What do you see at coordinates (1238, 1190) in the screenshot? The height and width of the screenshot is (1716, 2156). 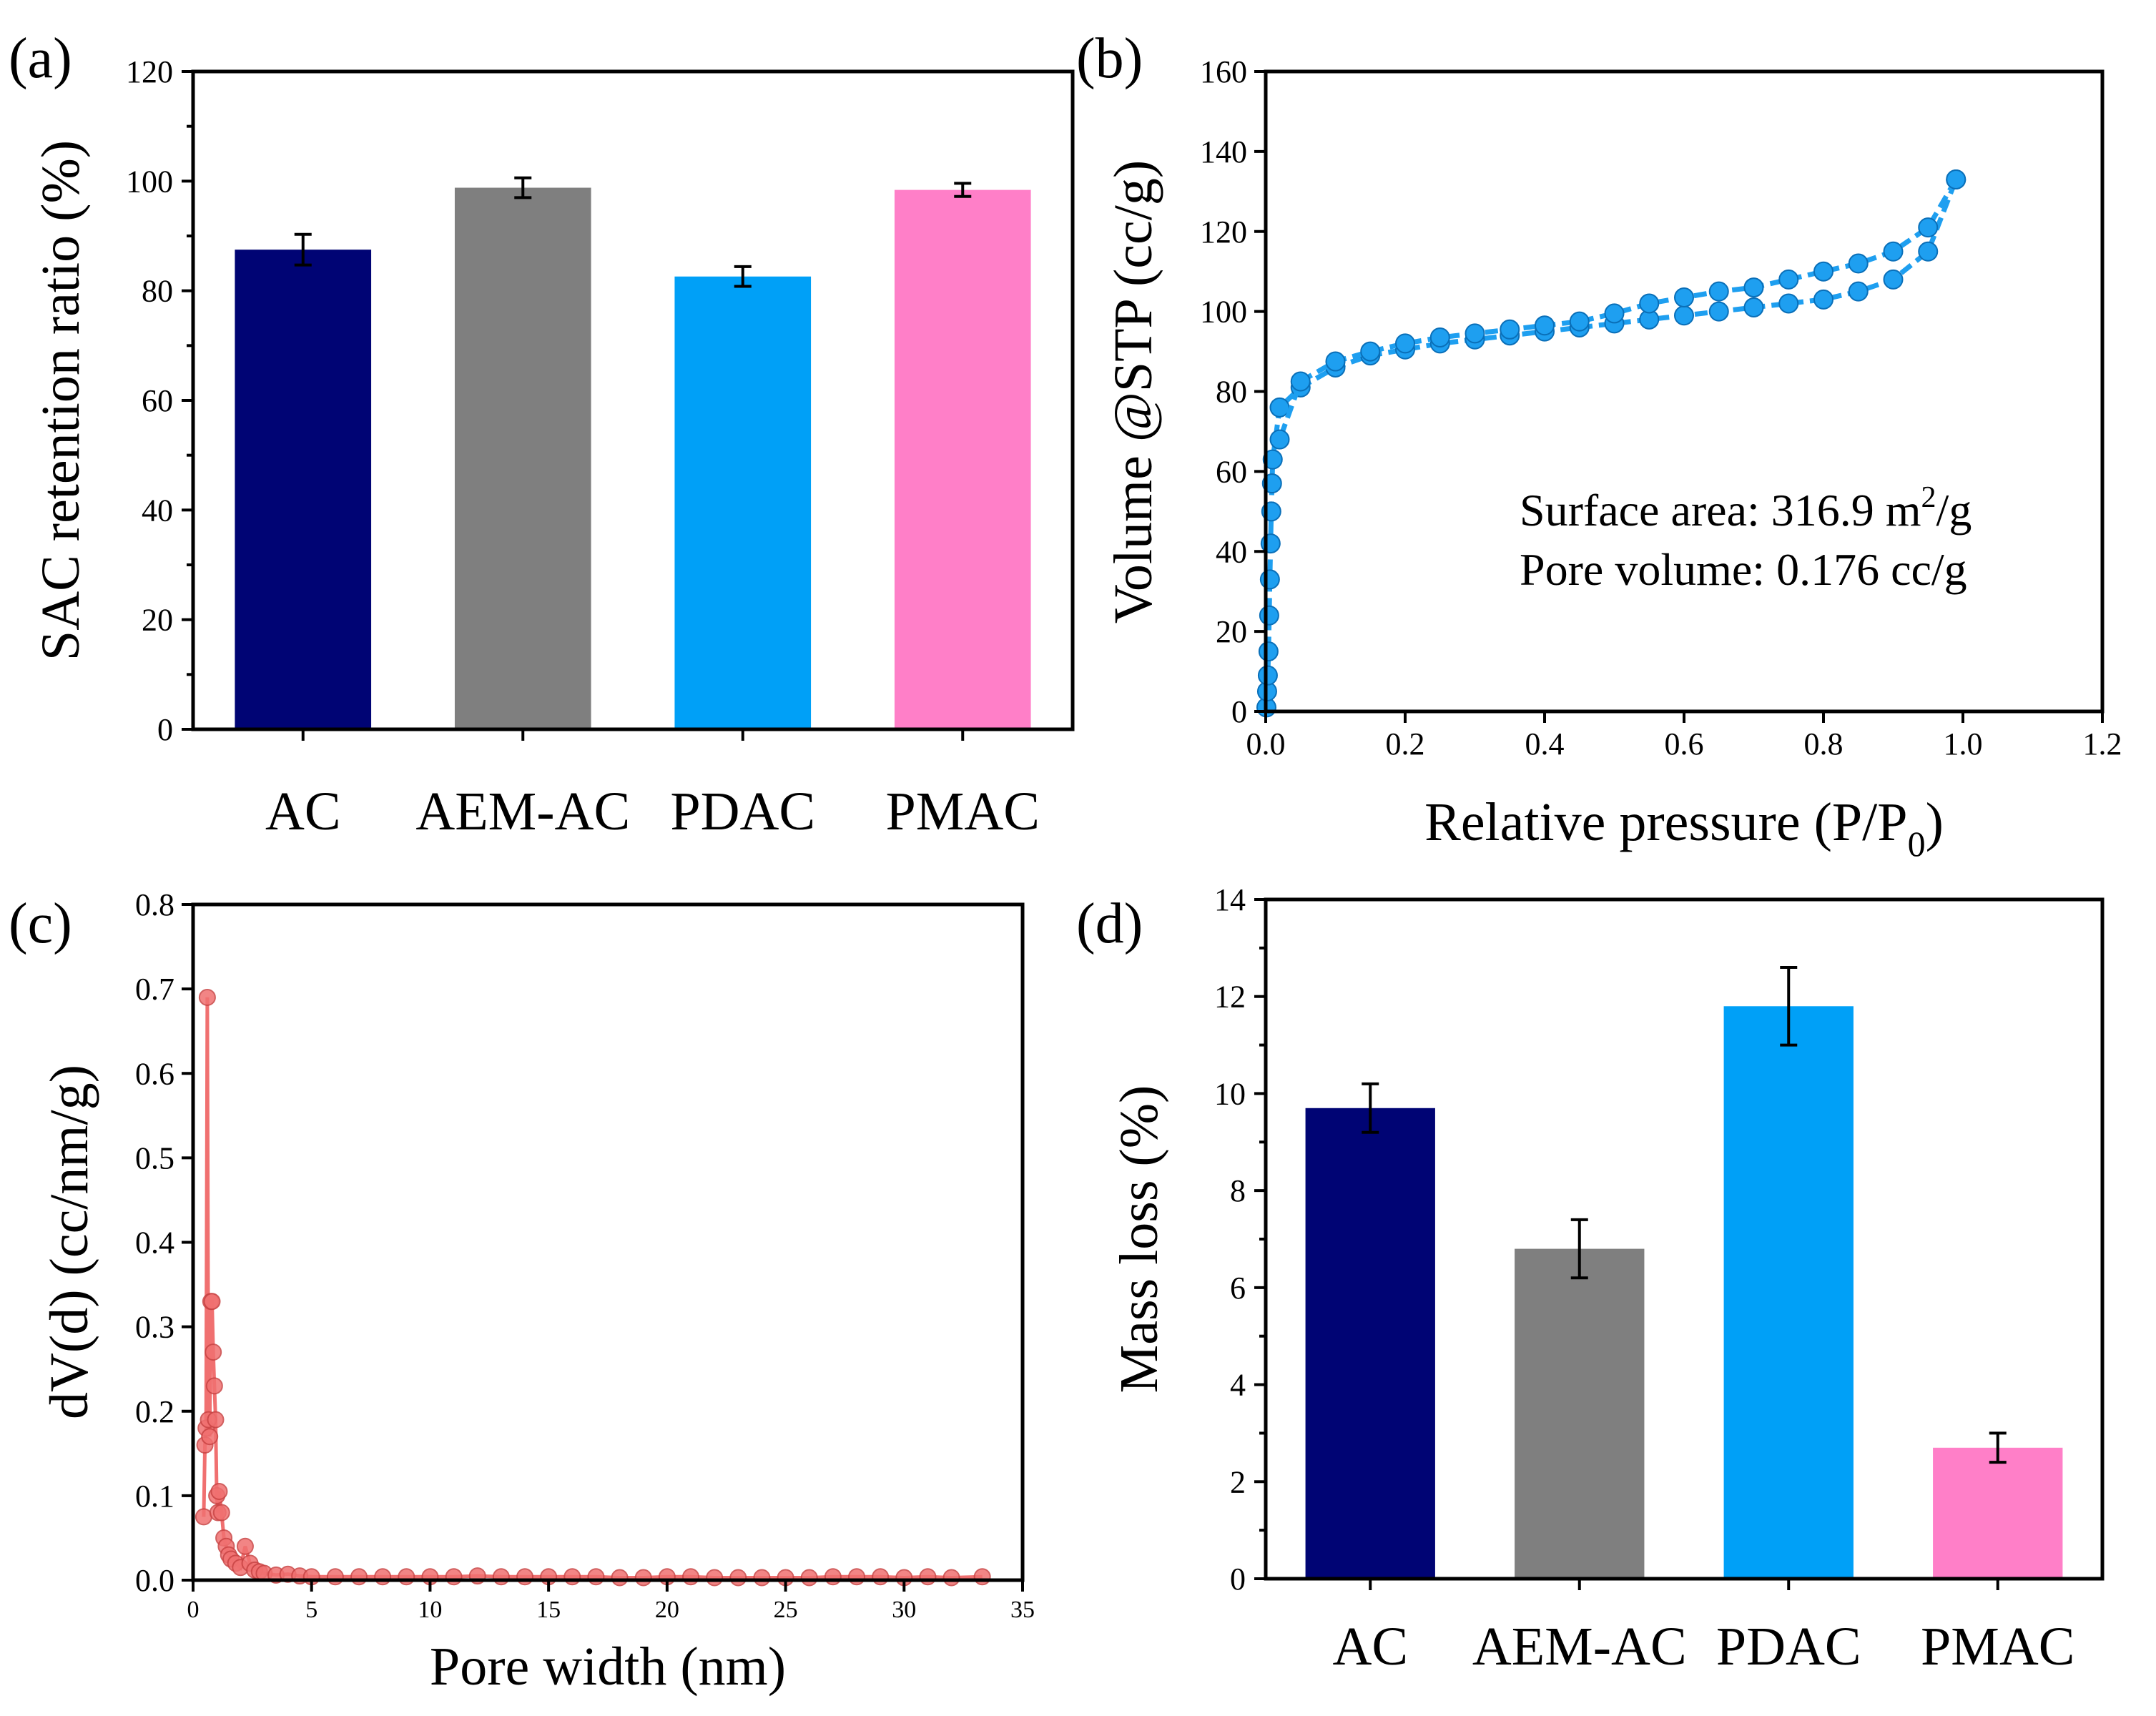 I see `y-tick-label-8: 8` at bounding box center [1238, 1190].